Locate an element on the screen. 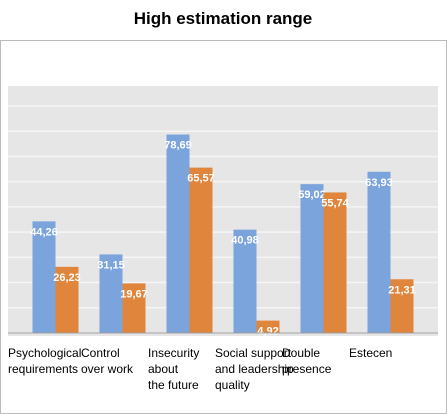 The image size is (447, 414). value-label: 55,74 is located at coordinates (335, 203).